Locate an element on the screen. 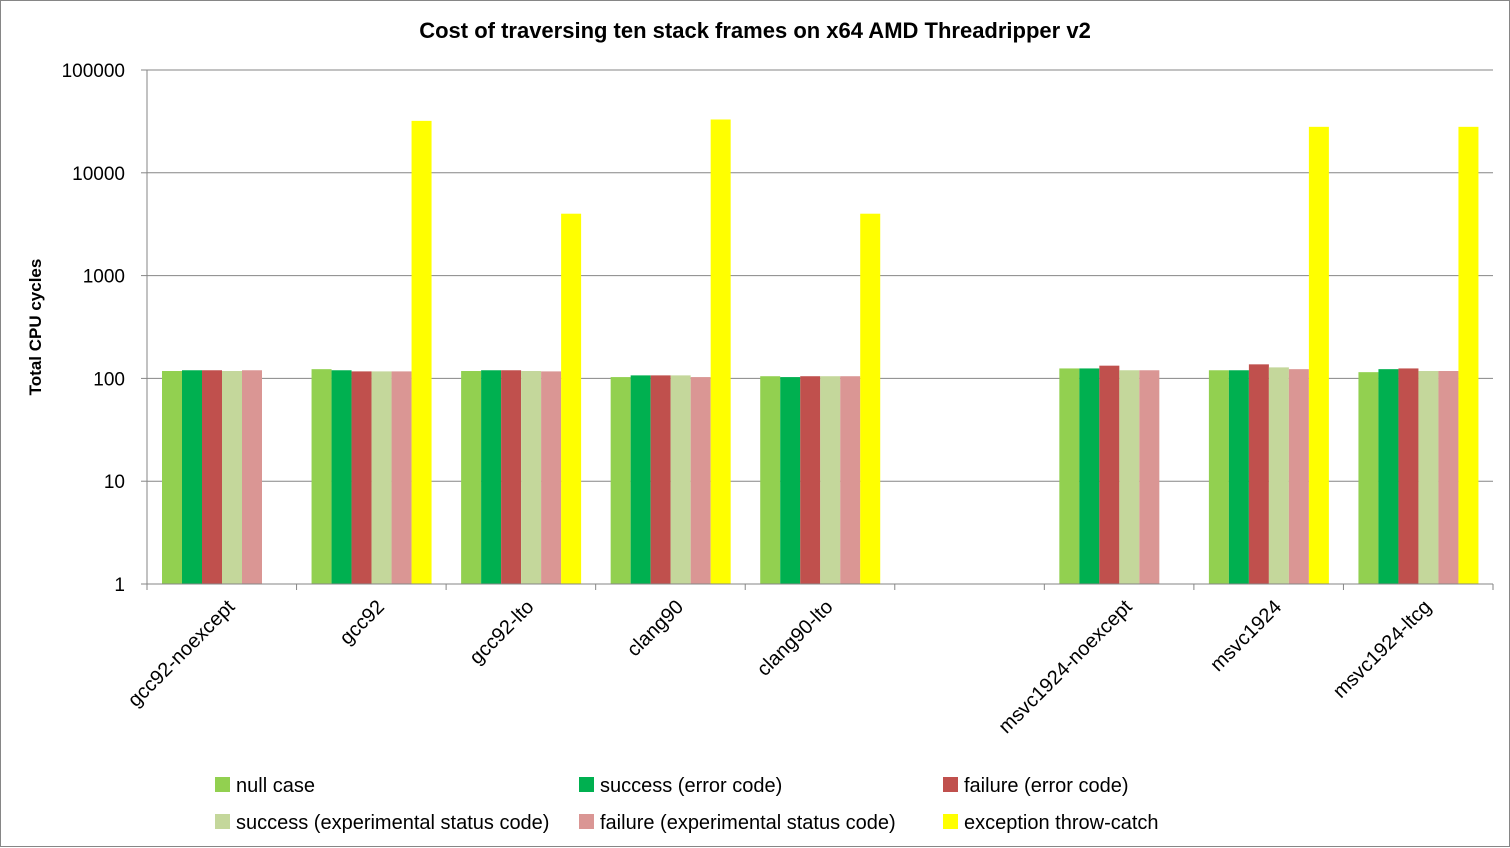 Image resolution: width=1510 pixels, height=848 pixels. x-tick-label: gcc92-lto is located at coordinates (501, 632).